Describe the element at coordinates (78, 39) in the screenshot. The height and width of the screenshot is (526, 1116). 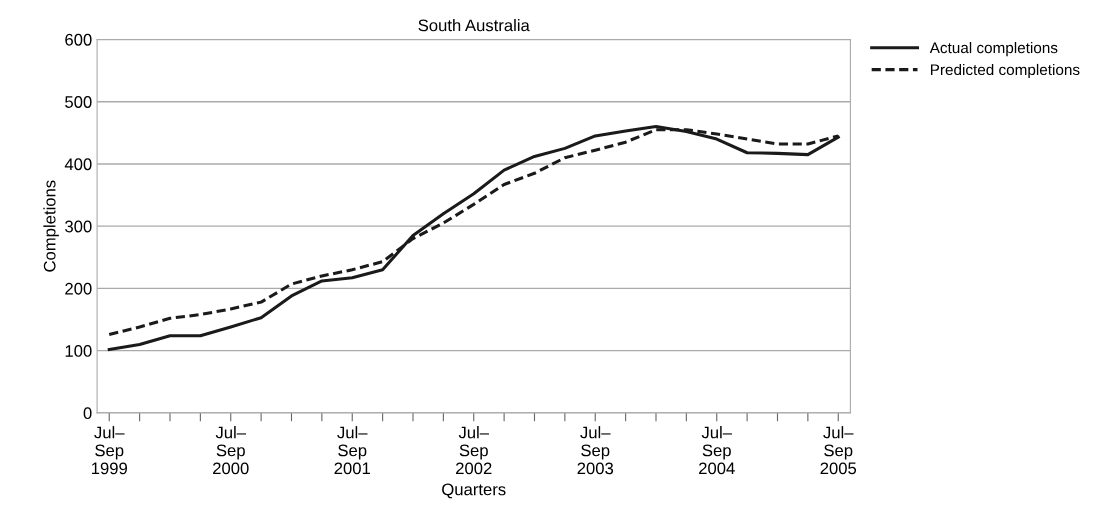
I see `y-tick-label: 600` at that location.